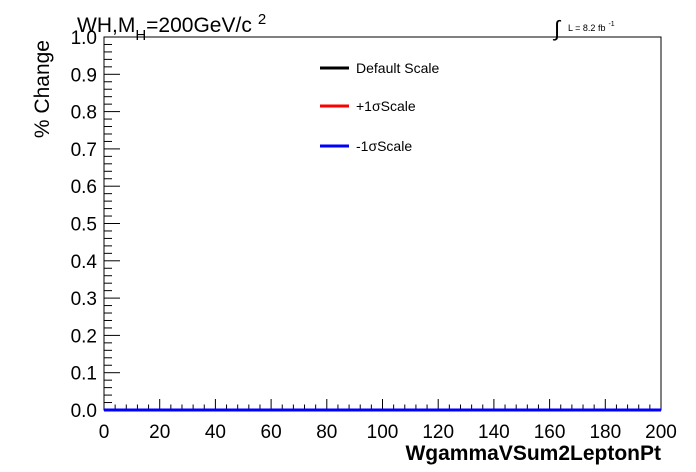 This screenshot has width=696, height=472. I want to click on integral-sign: ∫, so click(557, 28).